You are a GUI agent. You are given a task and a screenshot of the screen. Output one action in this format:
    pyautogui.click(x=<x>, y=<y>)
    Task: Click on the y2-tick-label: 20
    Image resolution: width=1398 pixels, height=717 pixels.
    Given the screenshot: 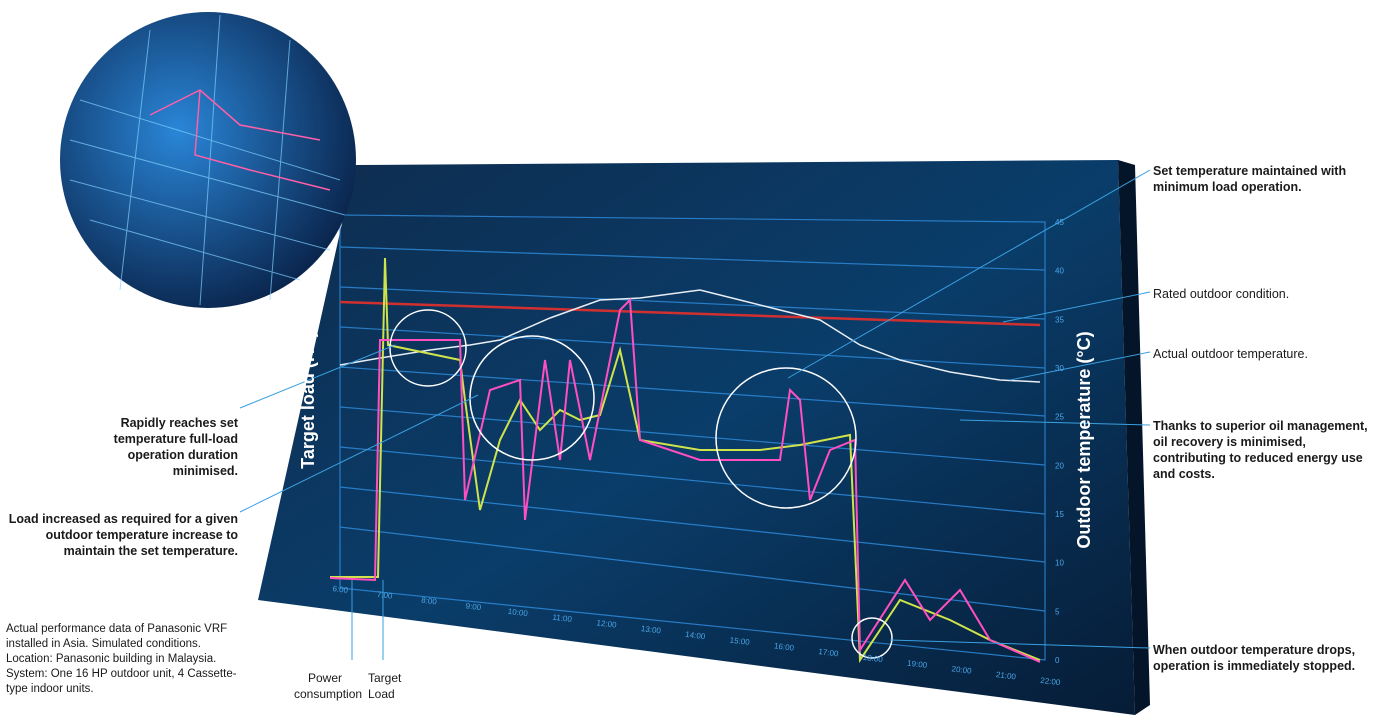 What is the action you would take?
    pyautogui.click(x=1059, y=465)
    